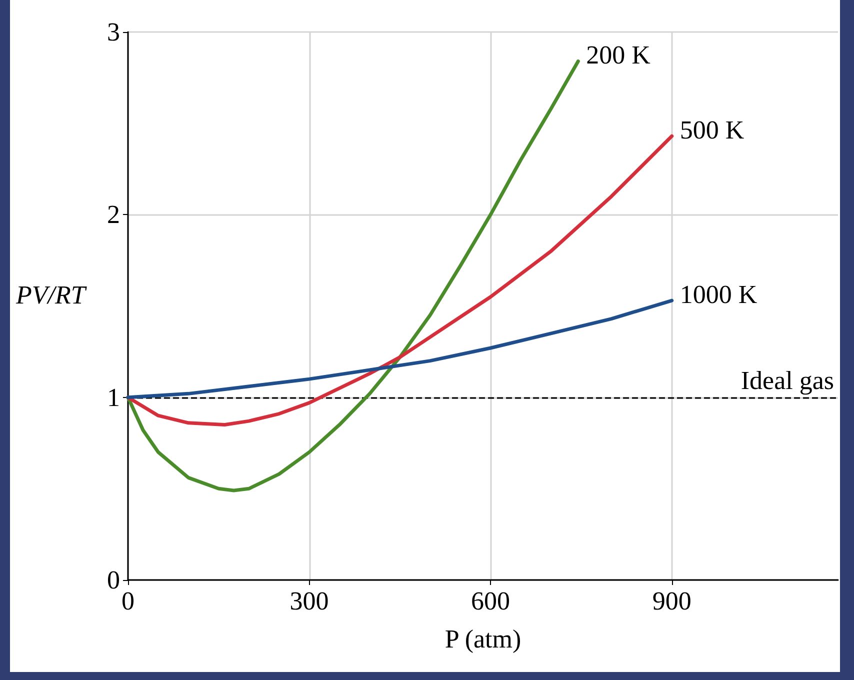 The width and height of the screenshot is (854, 680). Describe the element at coordinates (712, 130) in the screenshot. I see `series-label: 500 K` at that location.